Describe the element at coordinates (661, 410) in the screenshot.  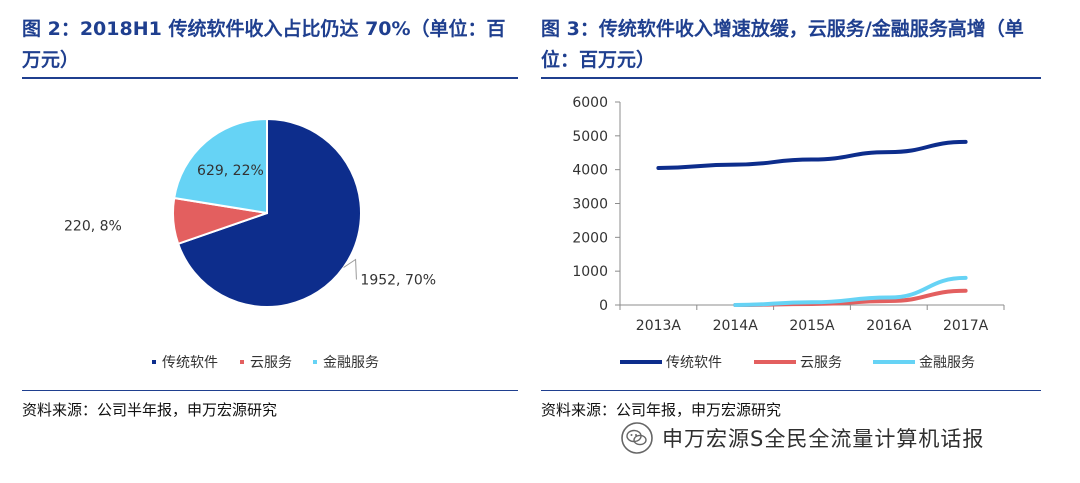
I see `source-note: 资料来源：公司年报，申万宏源研究` at that location.